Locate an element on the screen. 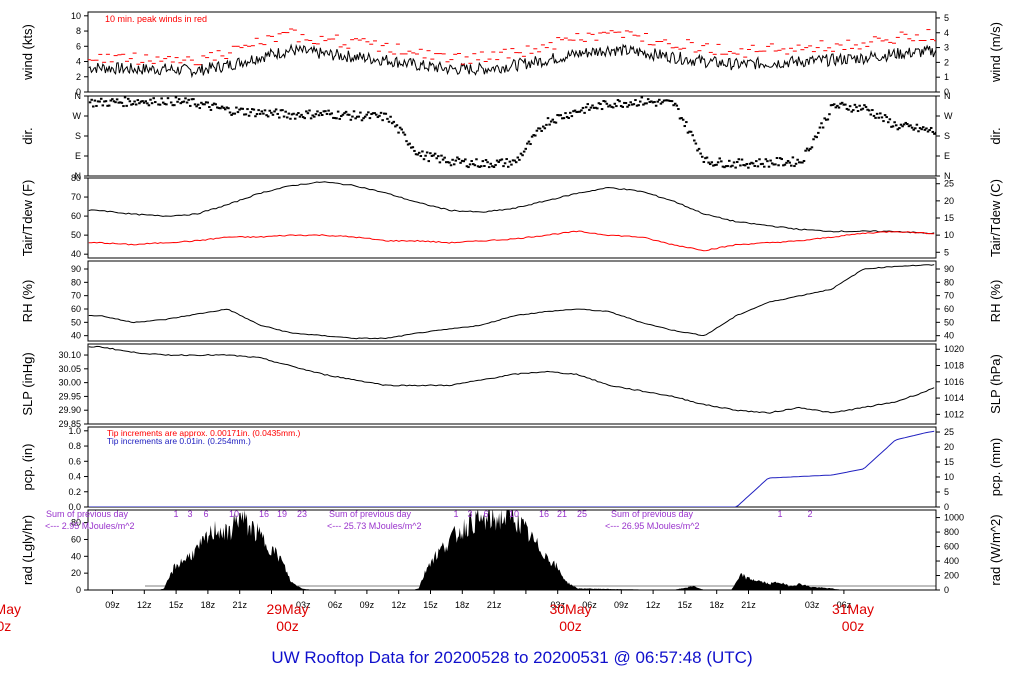  left-tick-label: 0 is located at coordinates (78, 92).